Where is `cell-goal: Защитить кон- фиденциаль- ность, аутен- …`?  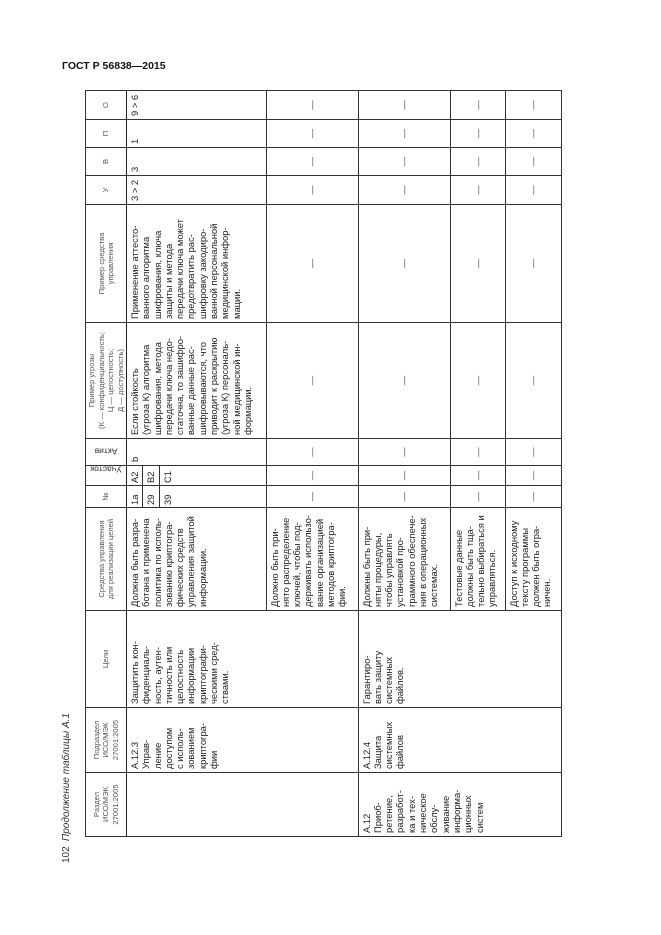 cell-goal: Защитить кон- фиденциаль- ность, аутен- … is located at coordinates (242, 659).